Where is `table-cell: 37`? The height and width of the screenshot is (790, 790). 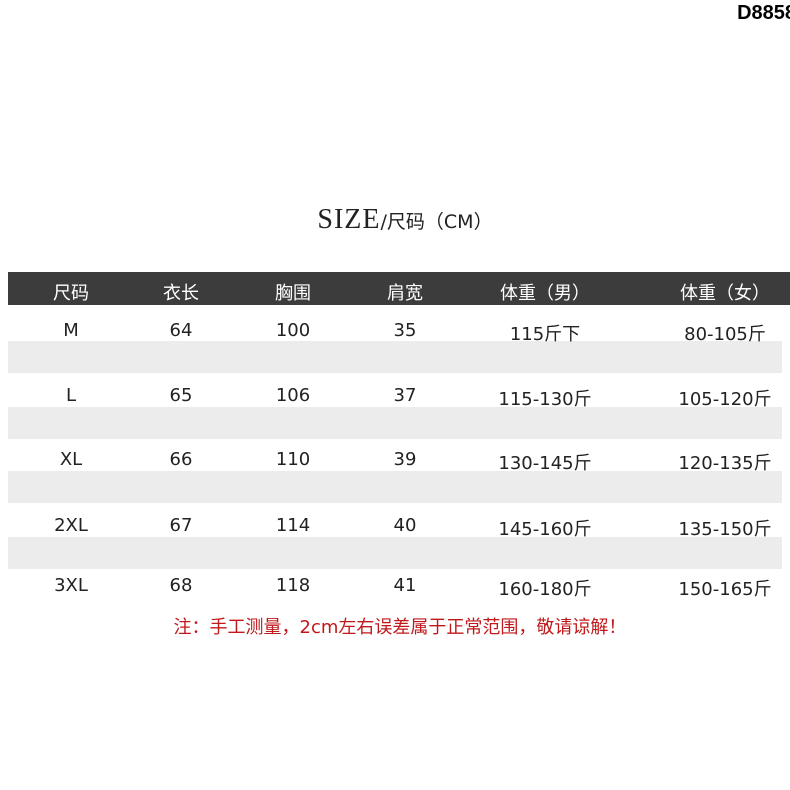 table-cell: 37 is located at coordinates (405, 395).